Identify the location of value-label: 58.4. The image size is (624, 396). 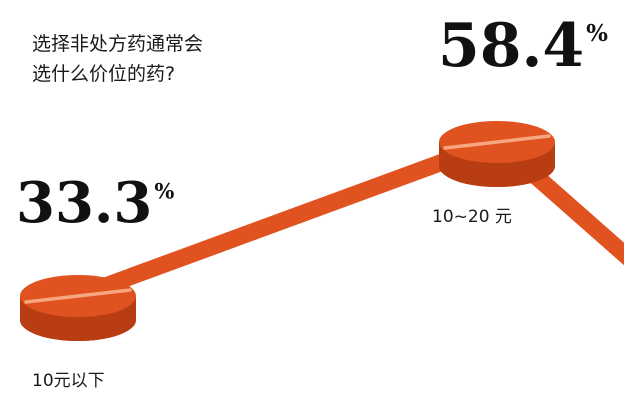
(511, 46).